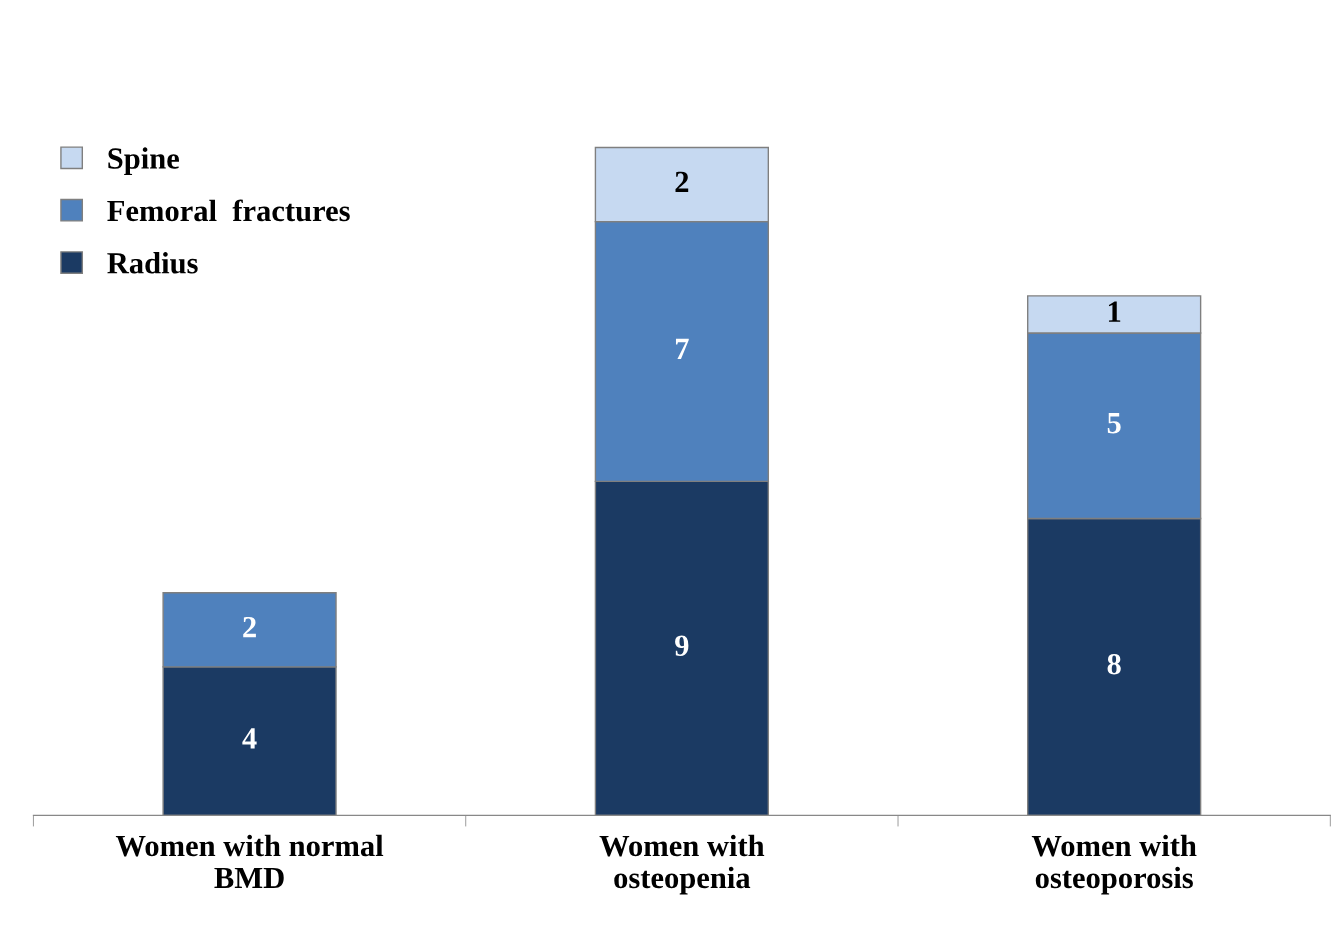  I want to click on x-tick-label: Women with normal BMD, so click(249, 861).